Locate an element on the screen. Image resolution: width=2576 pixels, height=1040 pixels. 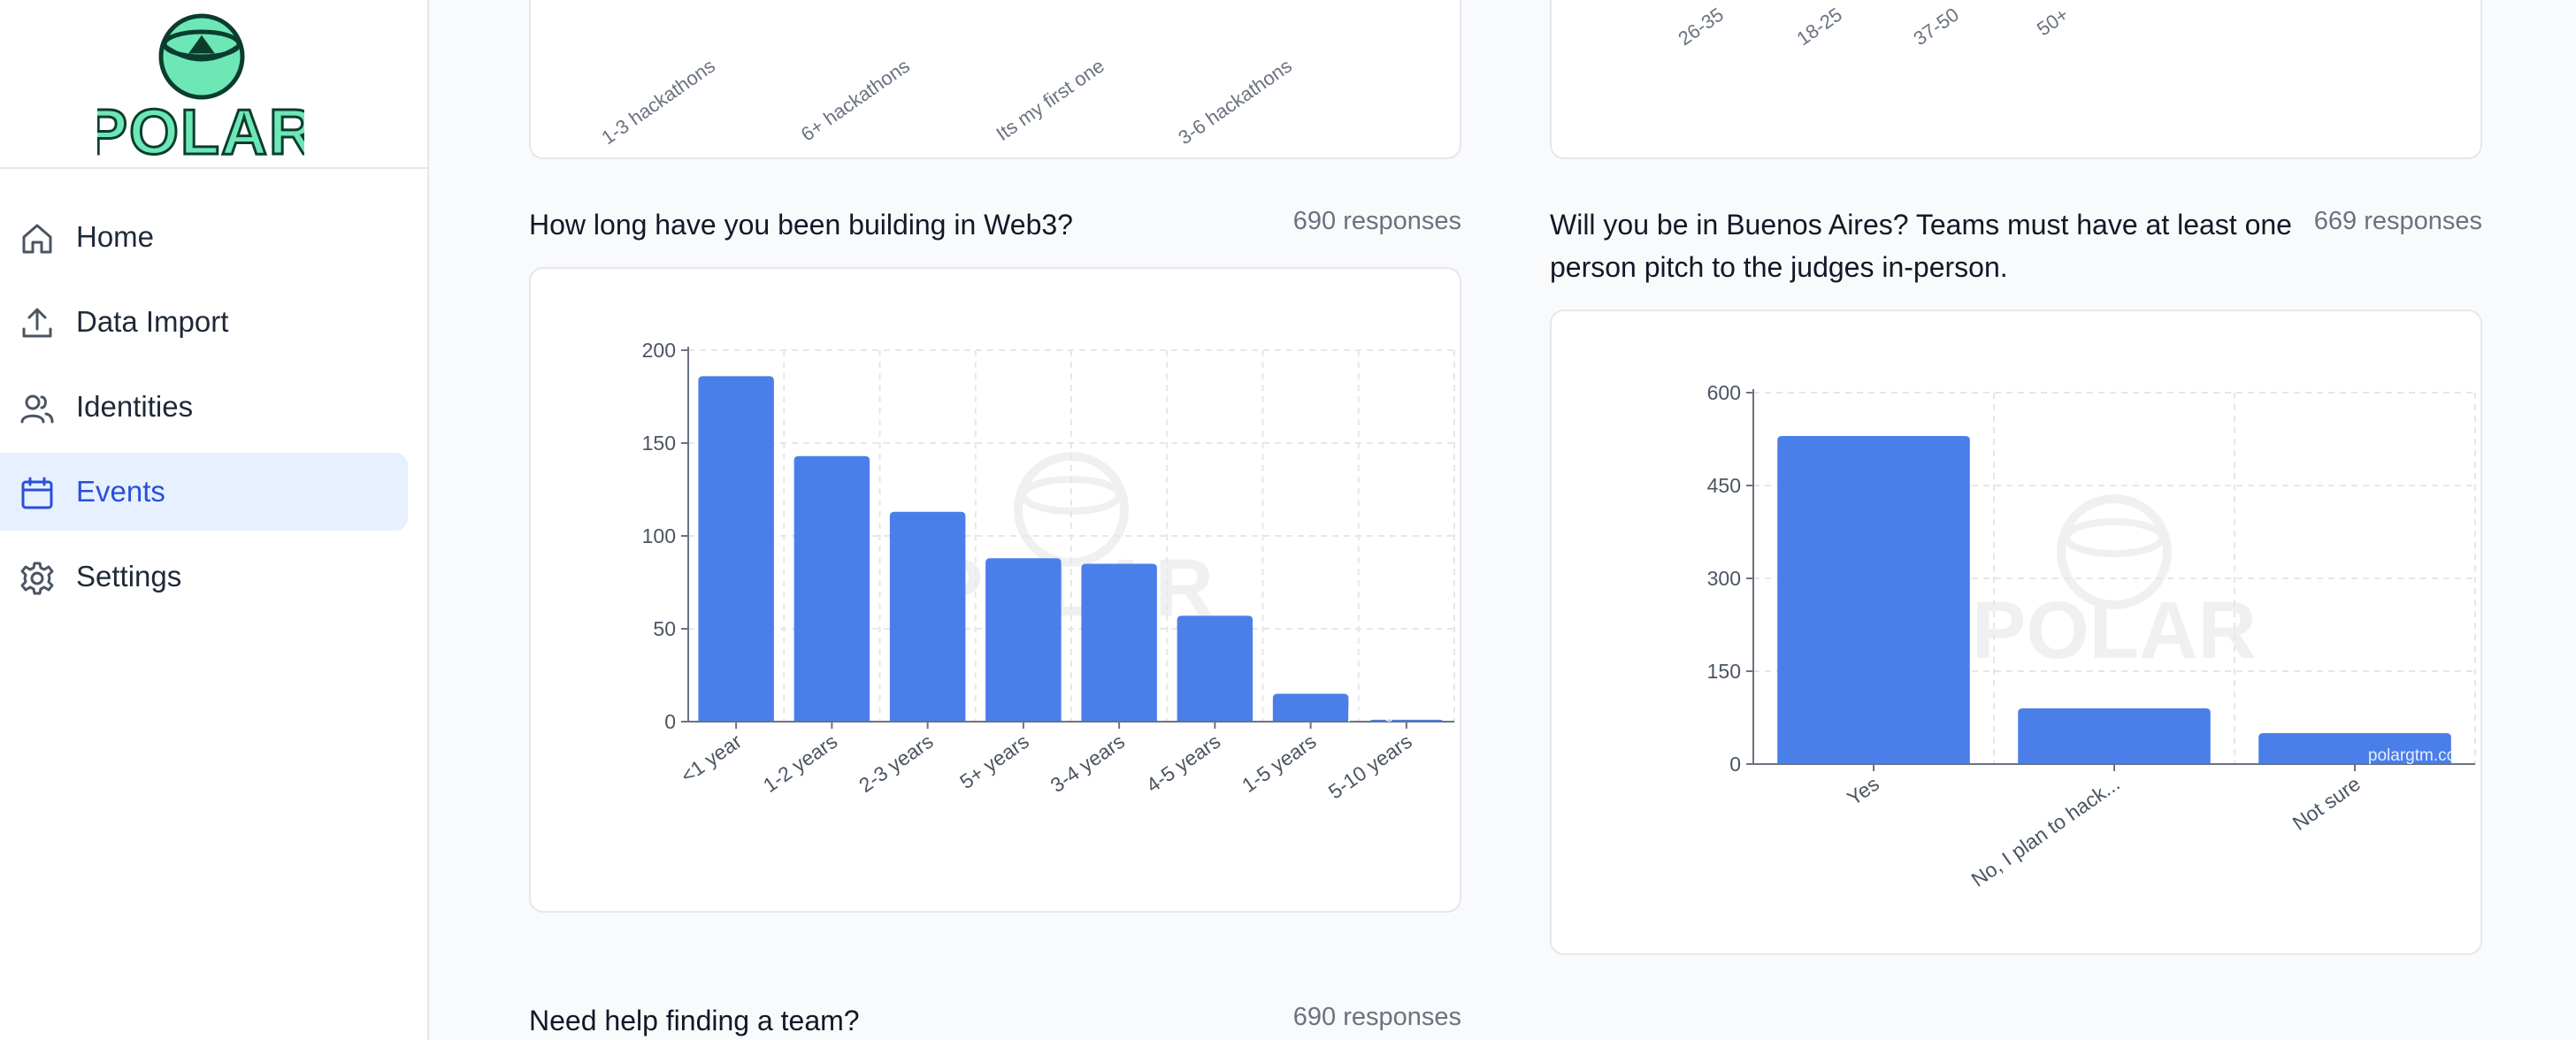
tick-label: 18-25 is located at coordinates (1818, 27).